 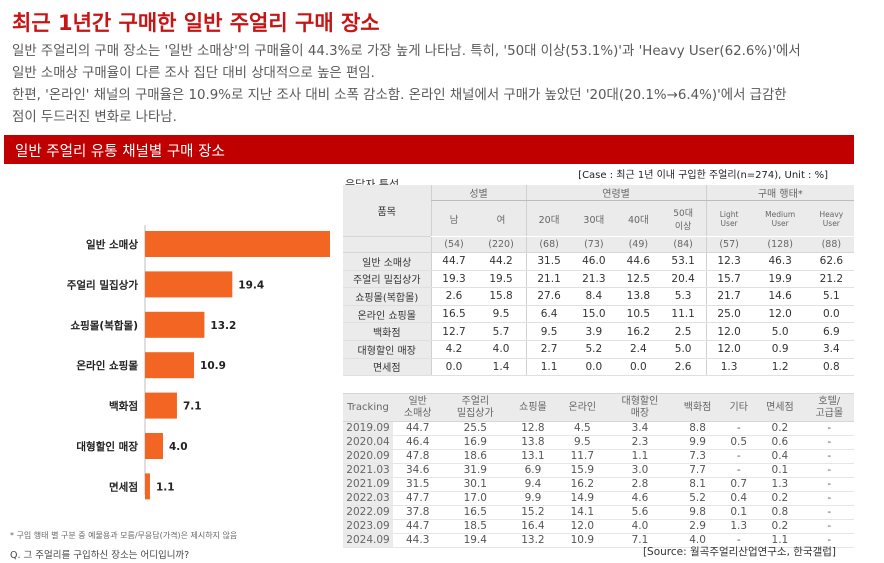 I want to click on table-cell: 47.8, so click(x=418, y=456).